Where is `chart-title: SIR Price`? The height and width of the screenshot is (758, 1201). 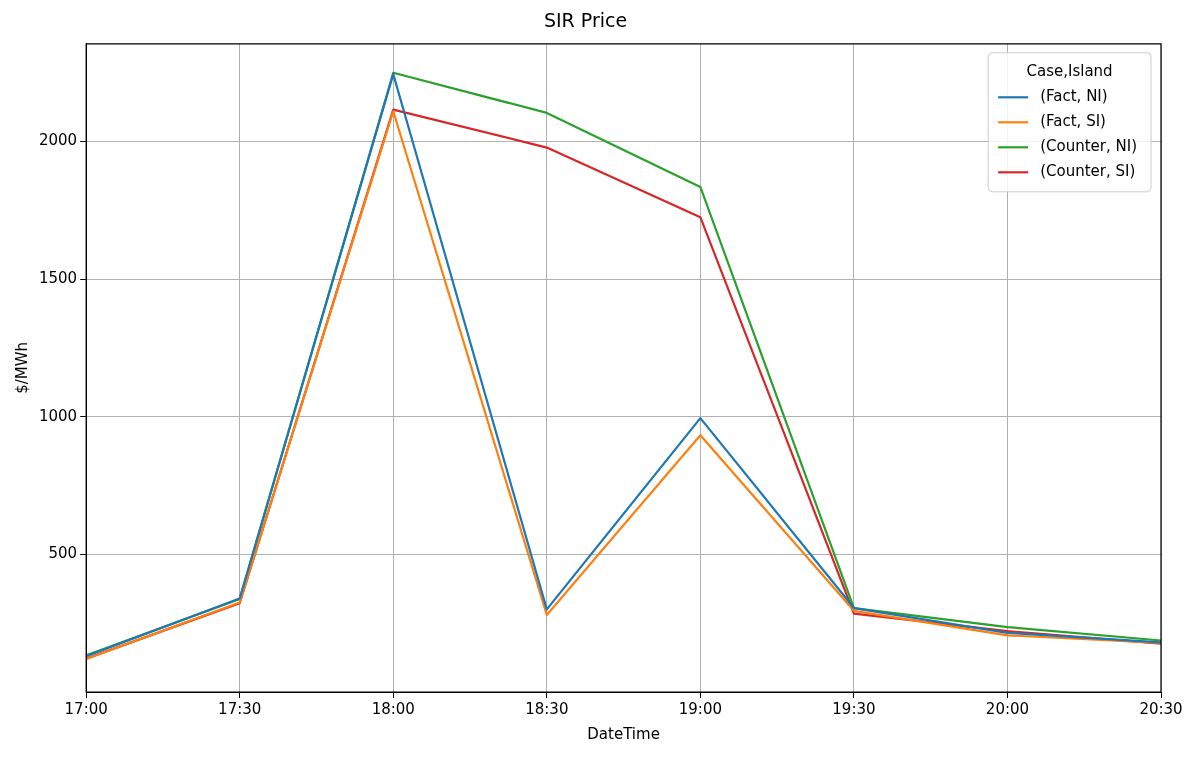 chart-title: SIR Price is located at coordinates (585, 20).